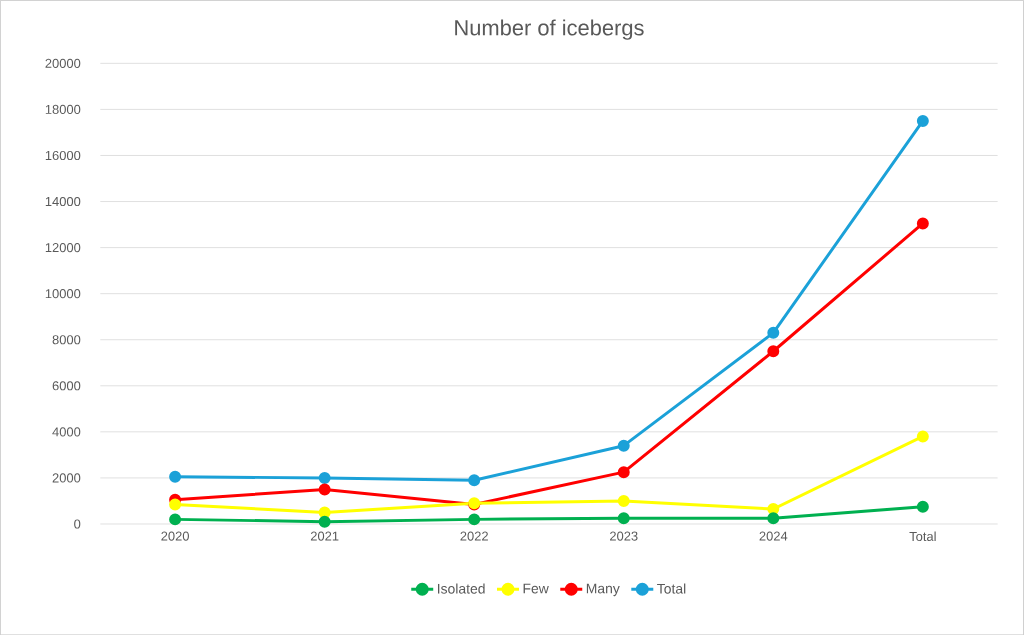 The width and height of the screenshot is (1024, 635). What do you see at coordinates (63, 201) in the screenshot?
I see `y-tick-label: 14000` at bounding box center [63, 201].